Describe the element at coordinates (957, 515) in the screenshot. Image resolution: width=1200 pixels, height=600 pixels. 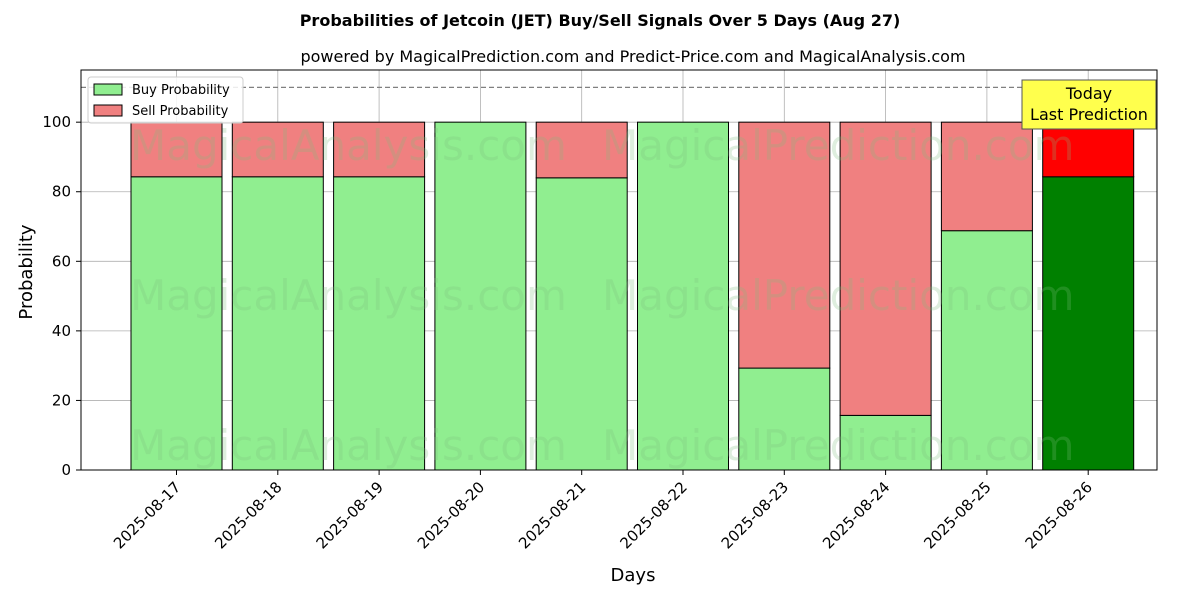
I see `x-tick-label: 2025-08-25` at that location.